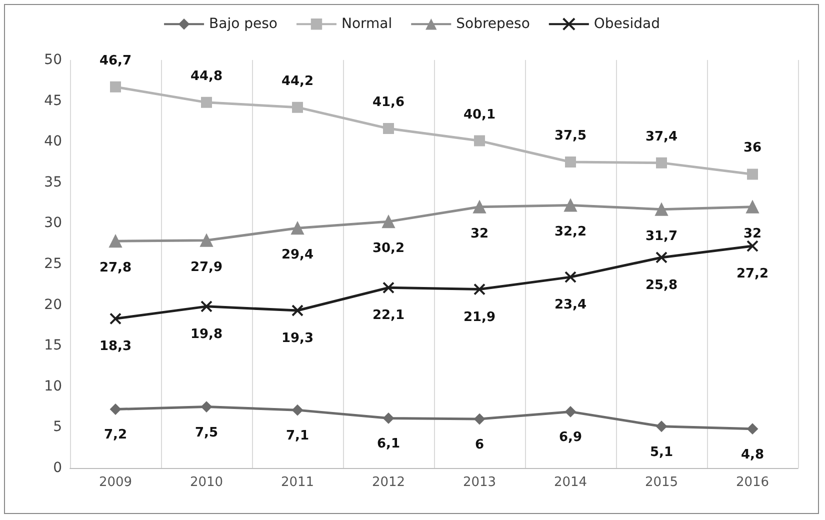 The height and width of the screenshot is (520, 825). What do you see at coordinates (570, 232) in the screenshot?
I see `data-label: 32,2` at bounding box center [570, 232].